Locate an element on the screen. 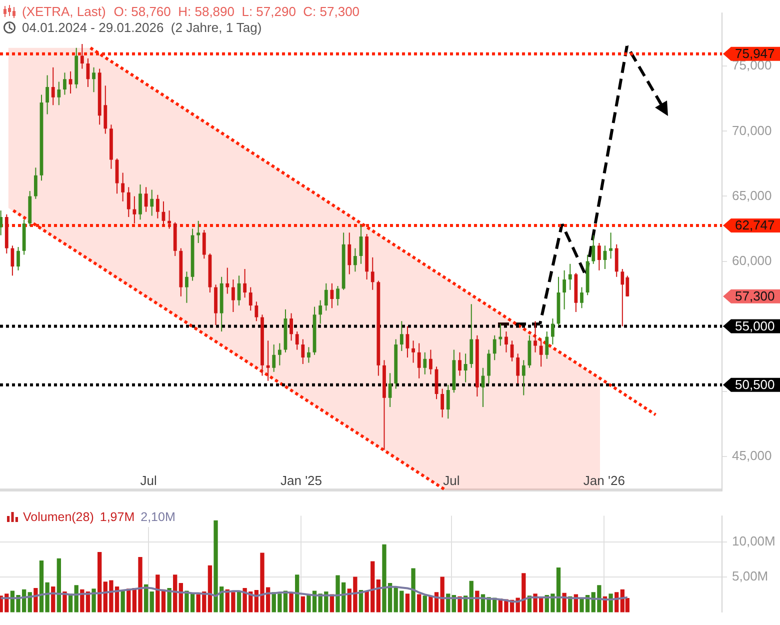  annotation: 1,97M is located at coordinates (117, 517).